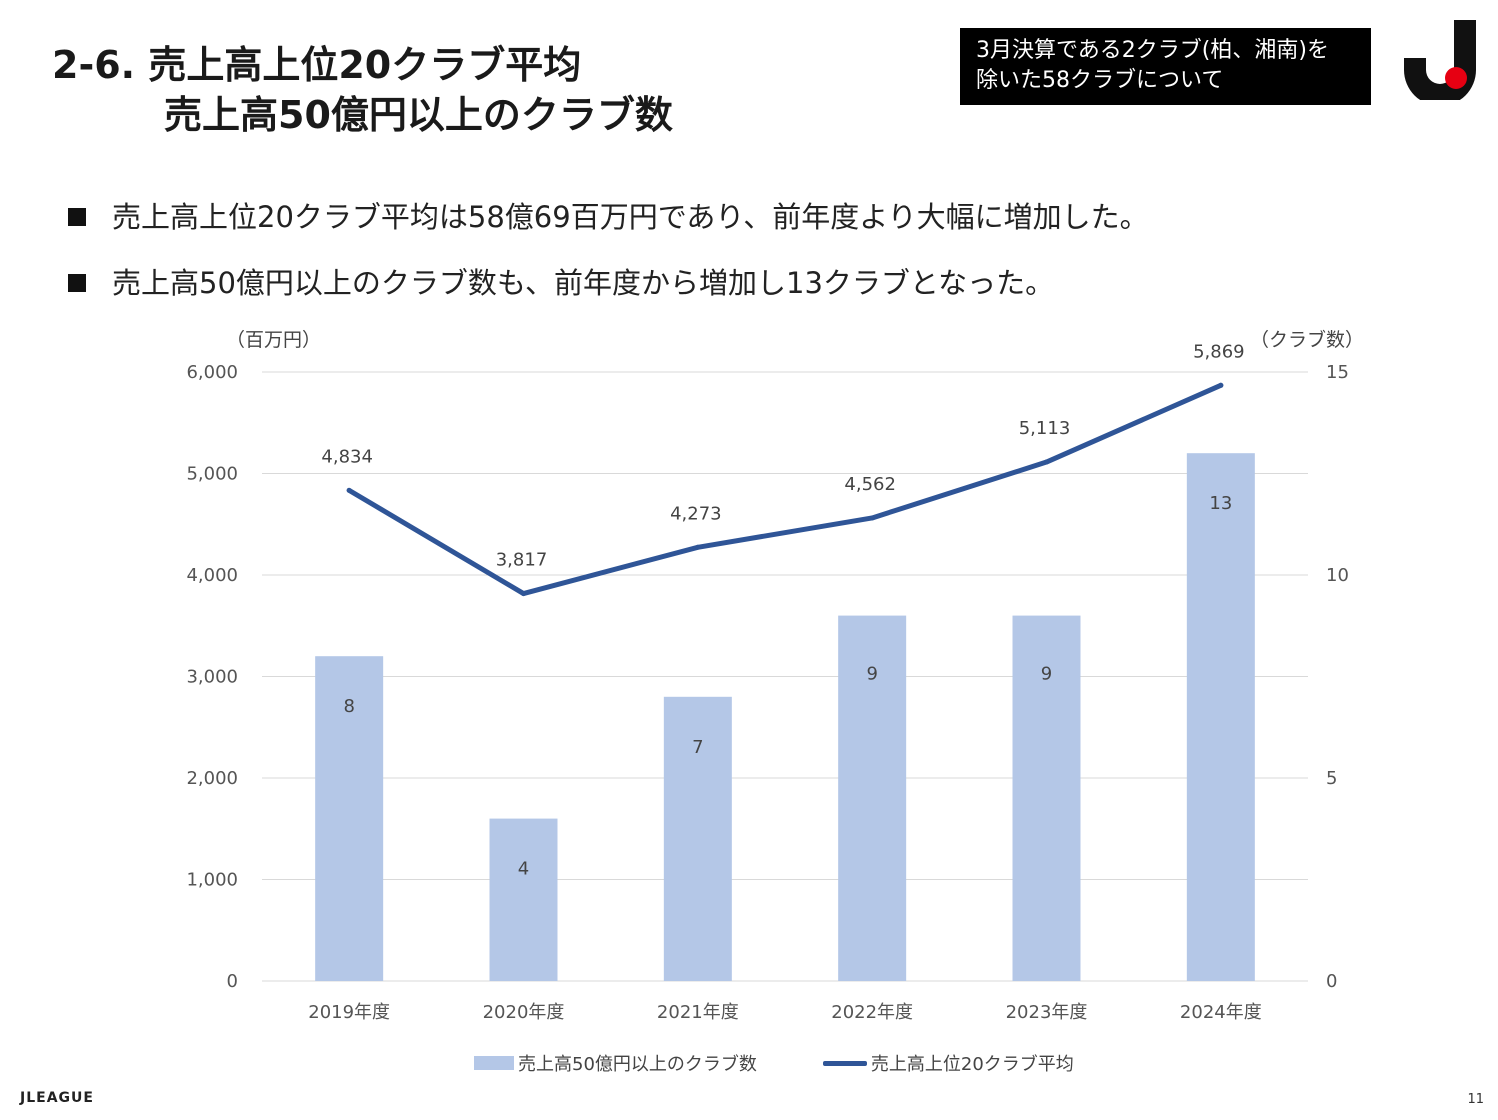 The width and height of the screenshot is (1498, 1120). Describe the element at coordinates (212, 474) in the screenshot. I see `y-left-tick-label: 5,000` at that location.